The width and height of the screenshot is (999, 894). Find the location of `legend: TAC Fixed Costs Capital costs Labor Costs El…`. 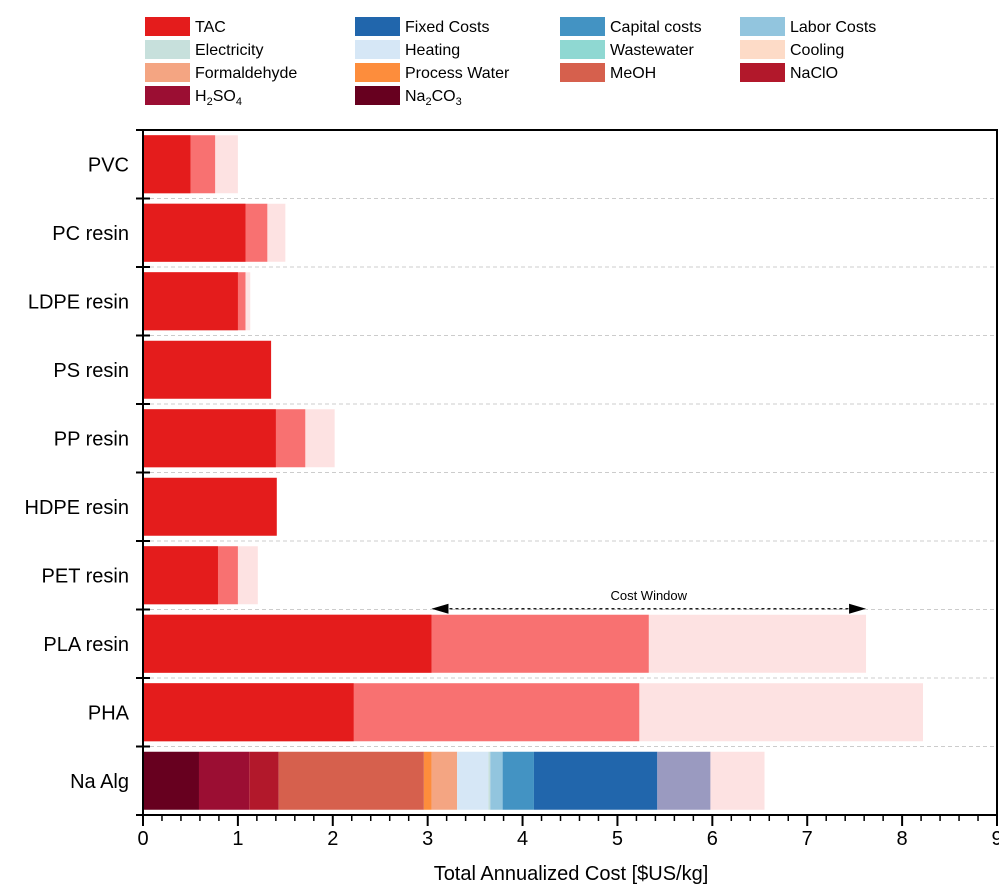

legend: TAC Fixed Costs Capital costs Labor Costs El… is located at coordinates (510, 62).